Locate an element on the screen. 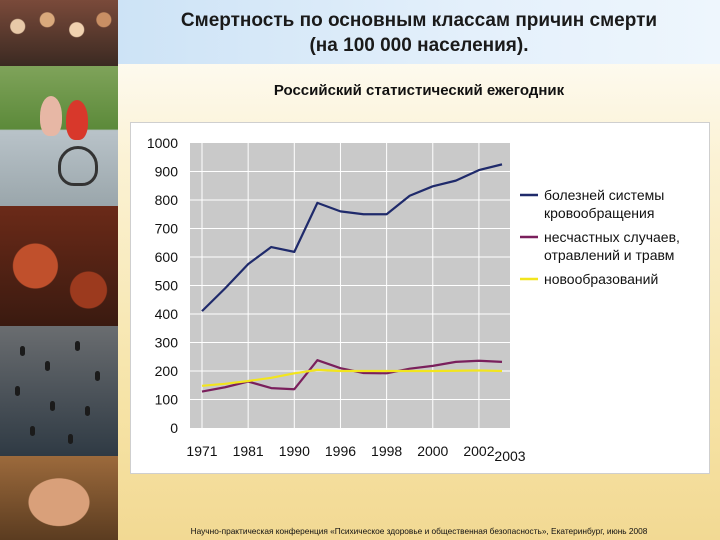  crowd-photo is located at coordinates (59, 33).